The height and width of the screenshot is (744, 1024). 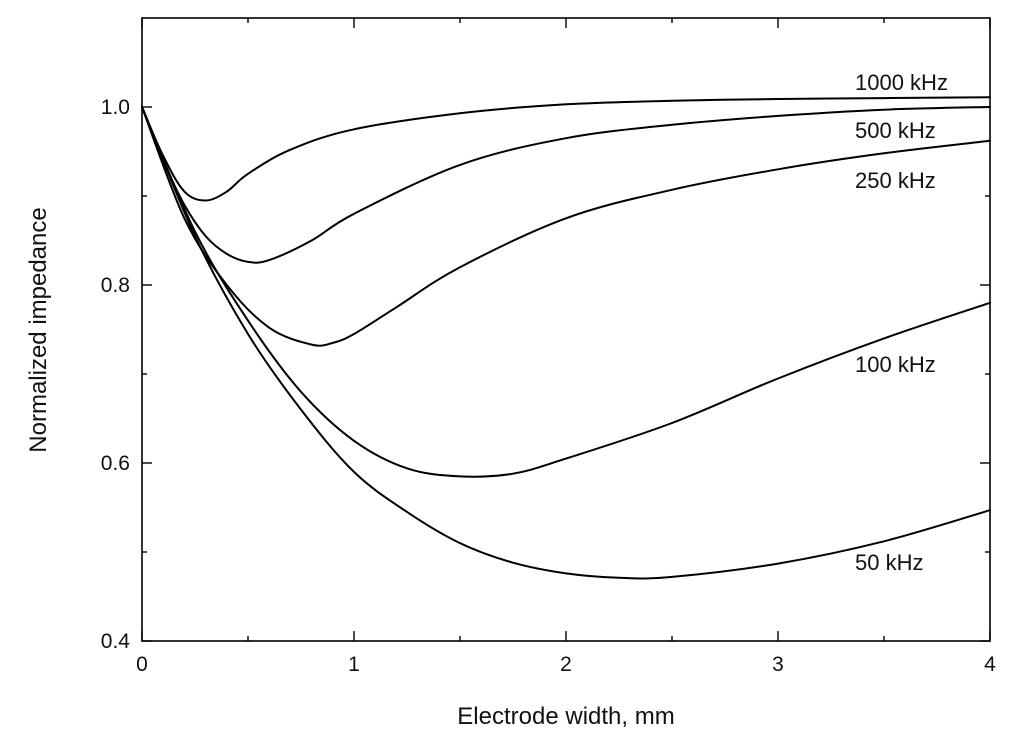 I want to click on series-label-500-khz: 500 kHz, so click(x=895, y=130).